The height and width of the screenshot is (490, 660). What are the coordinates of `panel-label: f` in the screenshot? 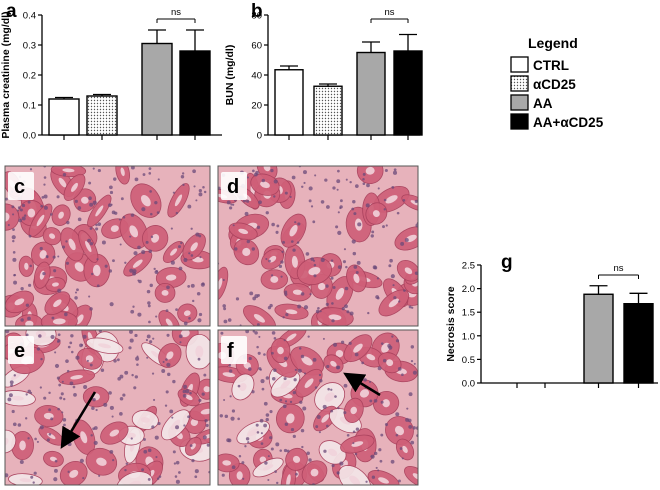 It's located at (230, 351).